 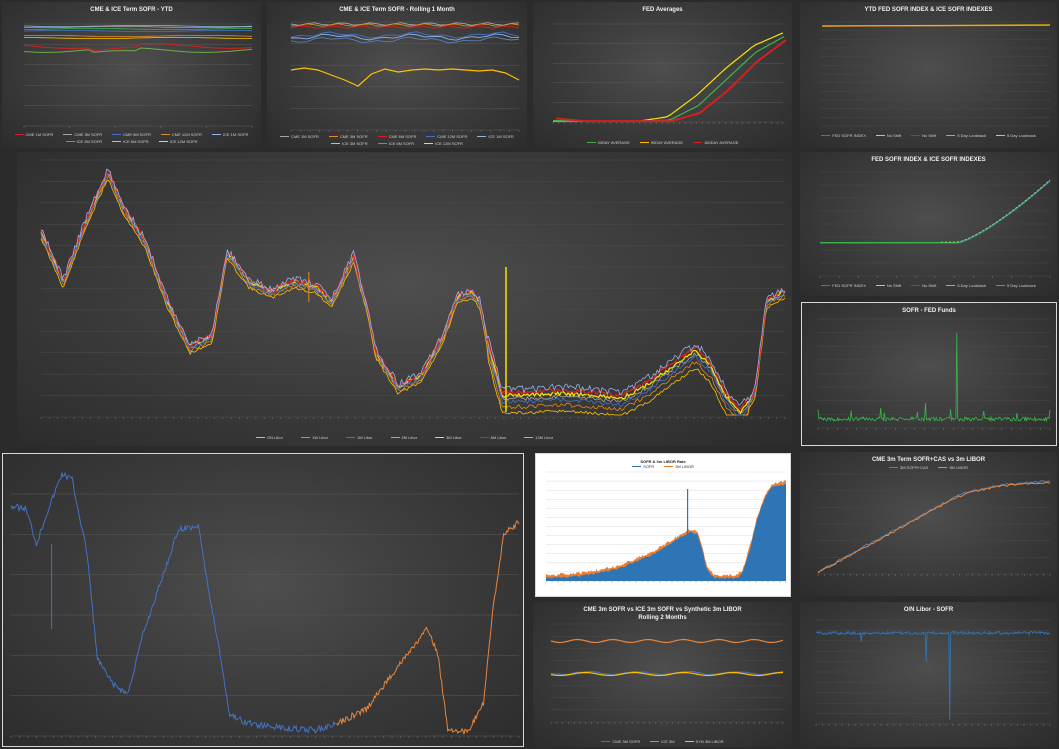 What do you see at coordinates (928, 610) in the screenshot?
I see `chart-title: O/N Libor - SOFR` at bounding box center [928, 610].